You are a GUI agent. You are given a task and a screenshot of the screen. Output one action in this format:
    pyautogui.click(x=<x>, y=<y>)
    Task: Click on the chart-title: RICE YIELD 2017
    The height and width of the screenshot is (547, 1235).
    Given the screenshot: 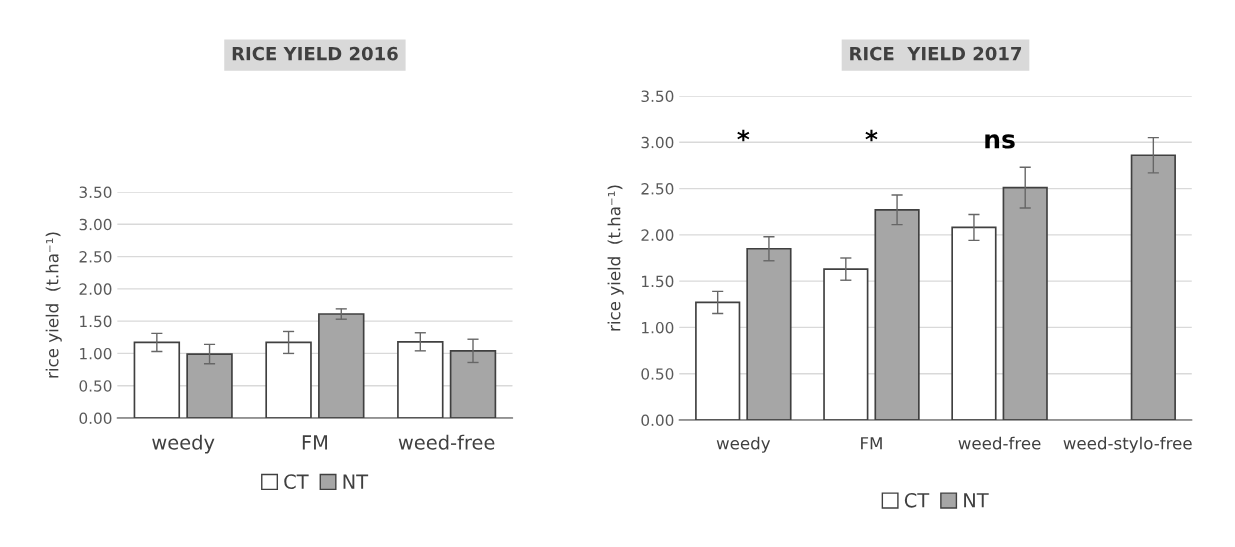 What is the action you would take?
    pyautogui.click(x=936, y=53)
    